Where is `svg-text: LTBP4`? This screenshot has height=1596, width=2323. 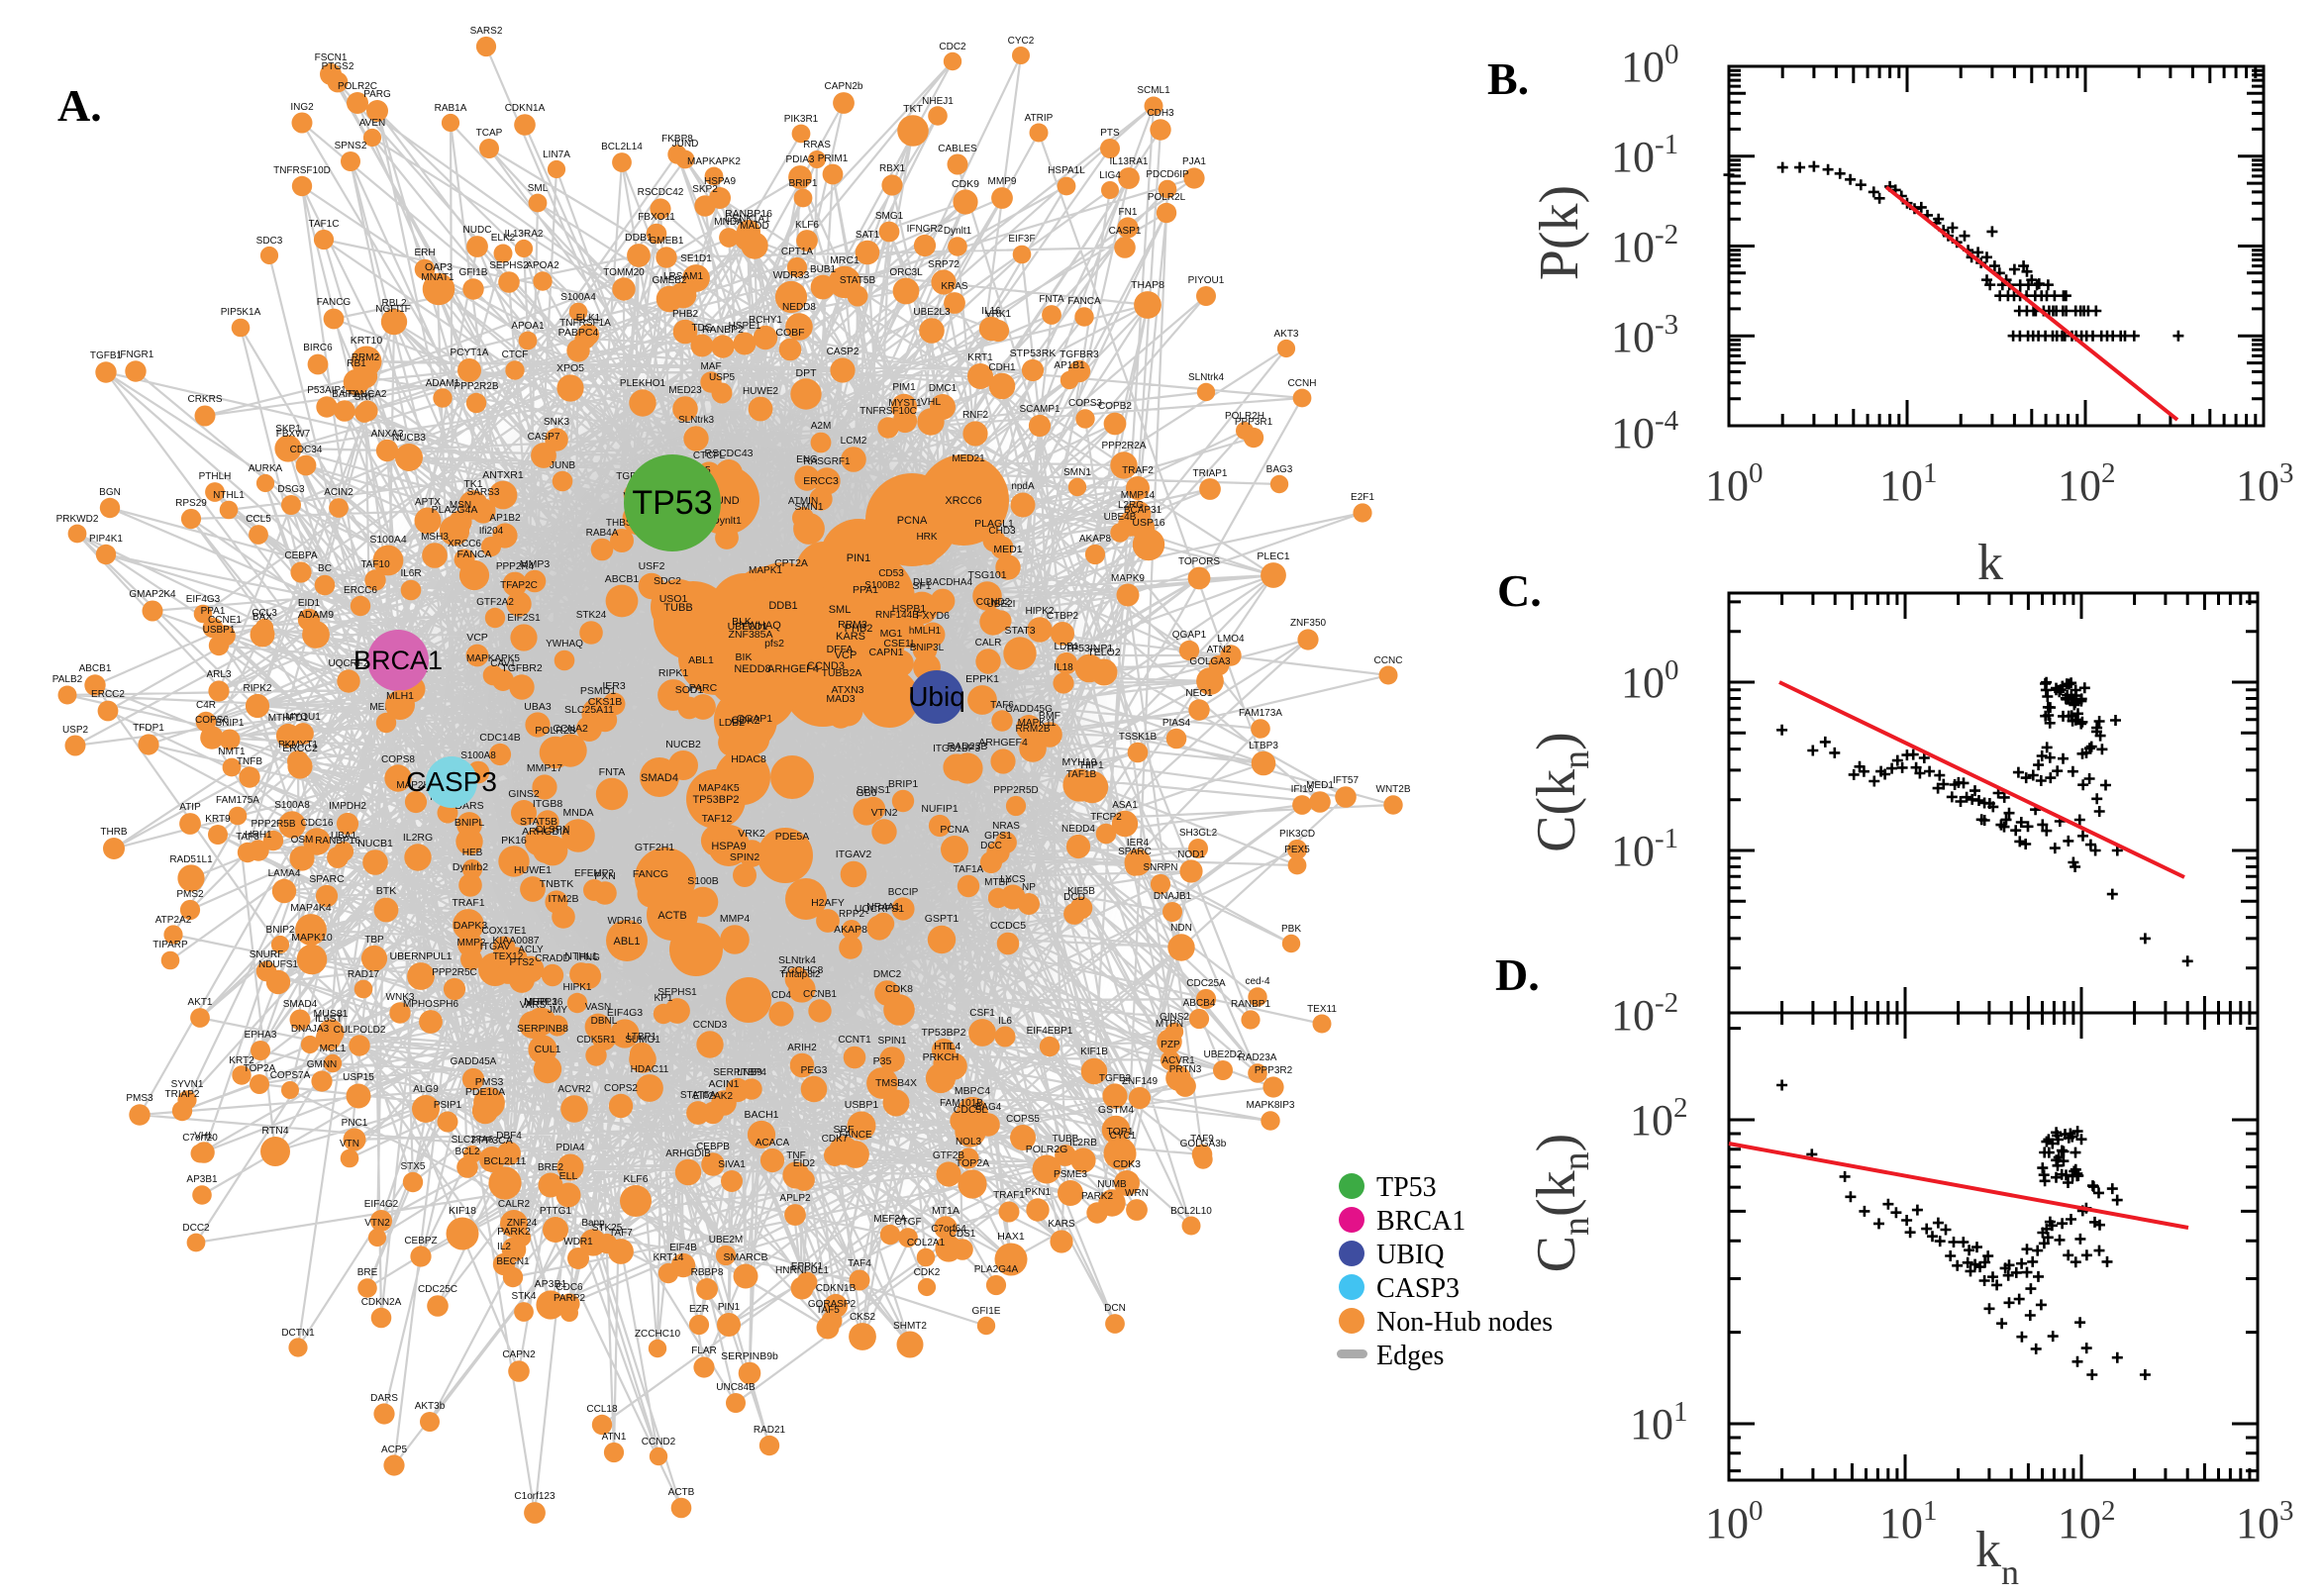
svg-text: LTBP4 is located at coordinates (751, 1072).